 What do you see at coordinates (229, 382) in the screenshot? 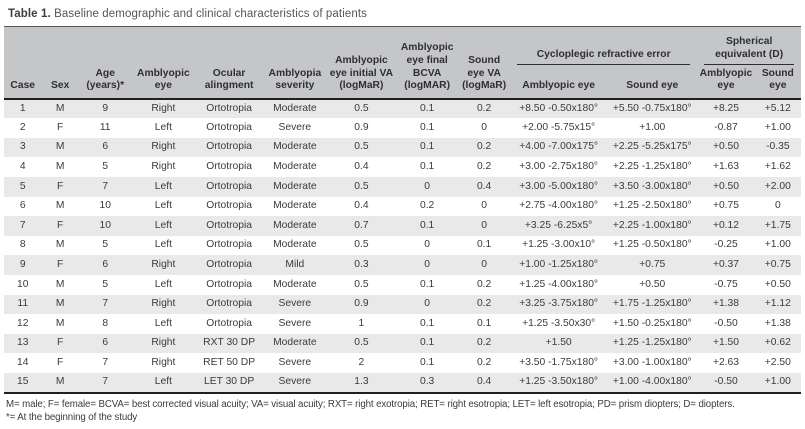
I see `table-cell: LET 30 DP` at bounding box center [229, 382].